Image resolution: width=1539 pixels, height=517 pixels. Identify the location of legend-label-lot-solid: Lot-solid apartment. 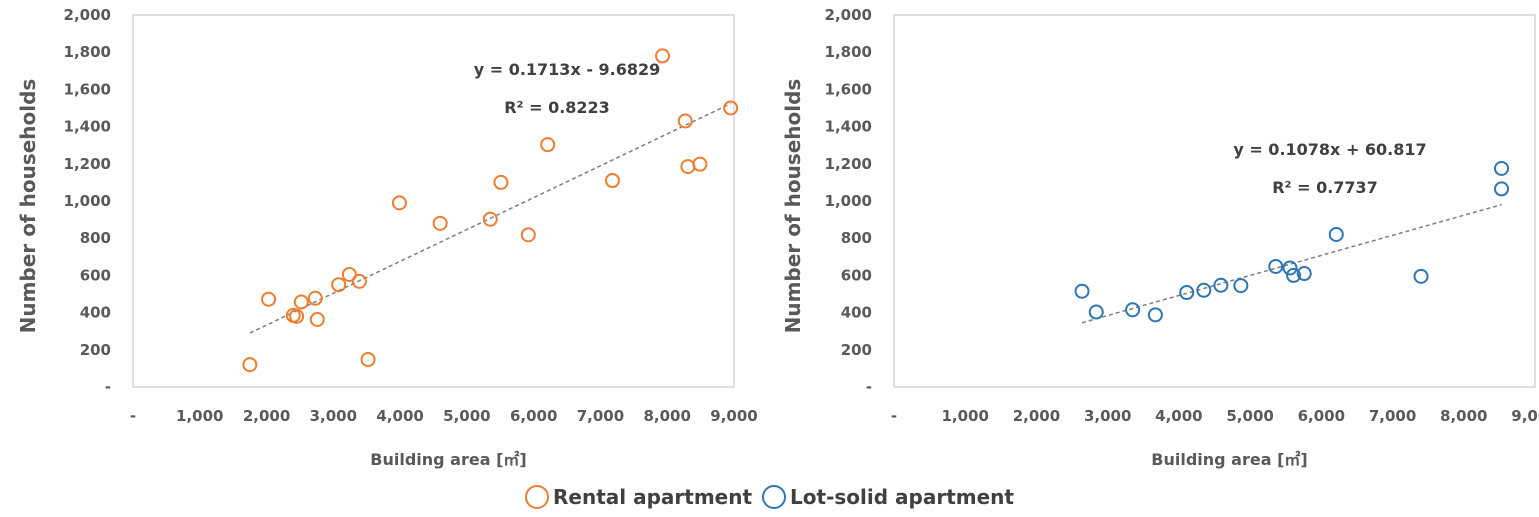
(902, 497).